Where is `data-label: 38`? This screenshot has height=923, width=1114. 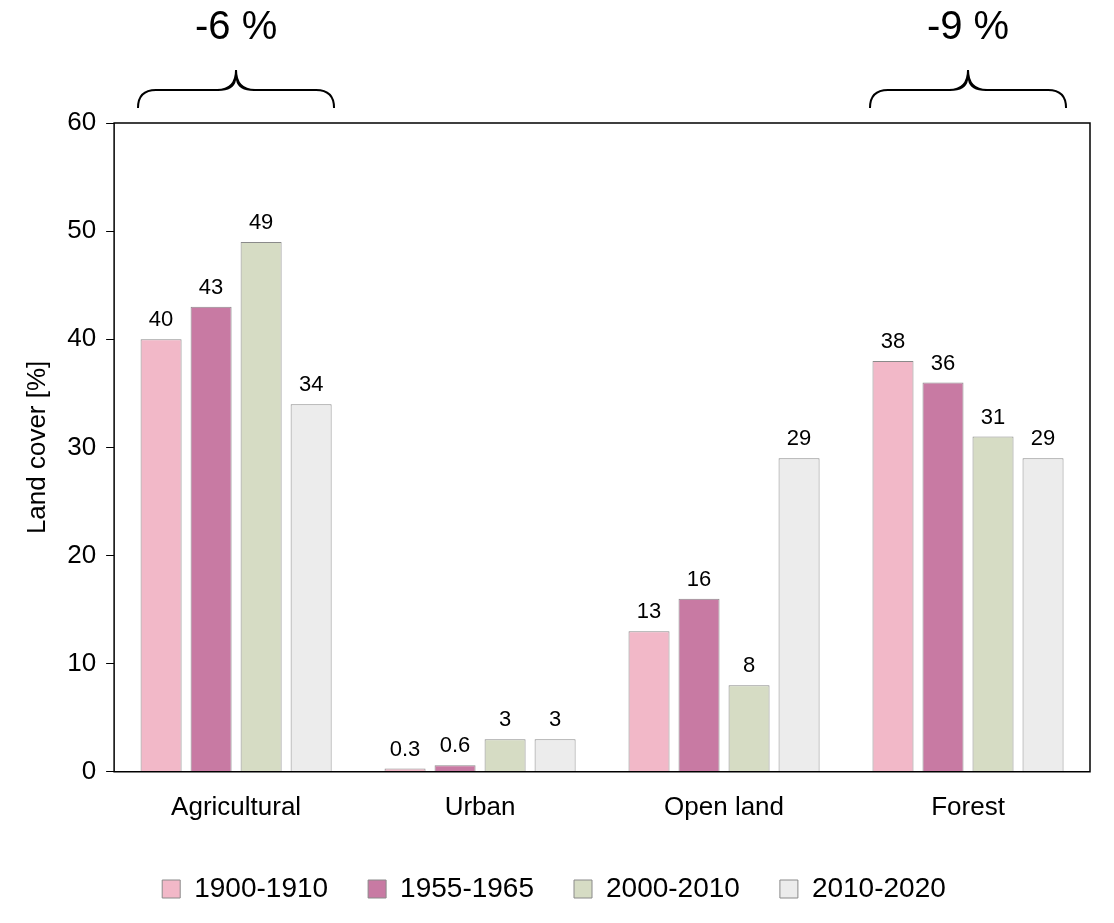 data-label: 38 is located at coordinates (893, 340).